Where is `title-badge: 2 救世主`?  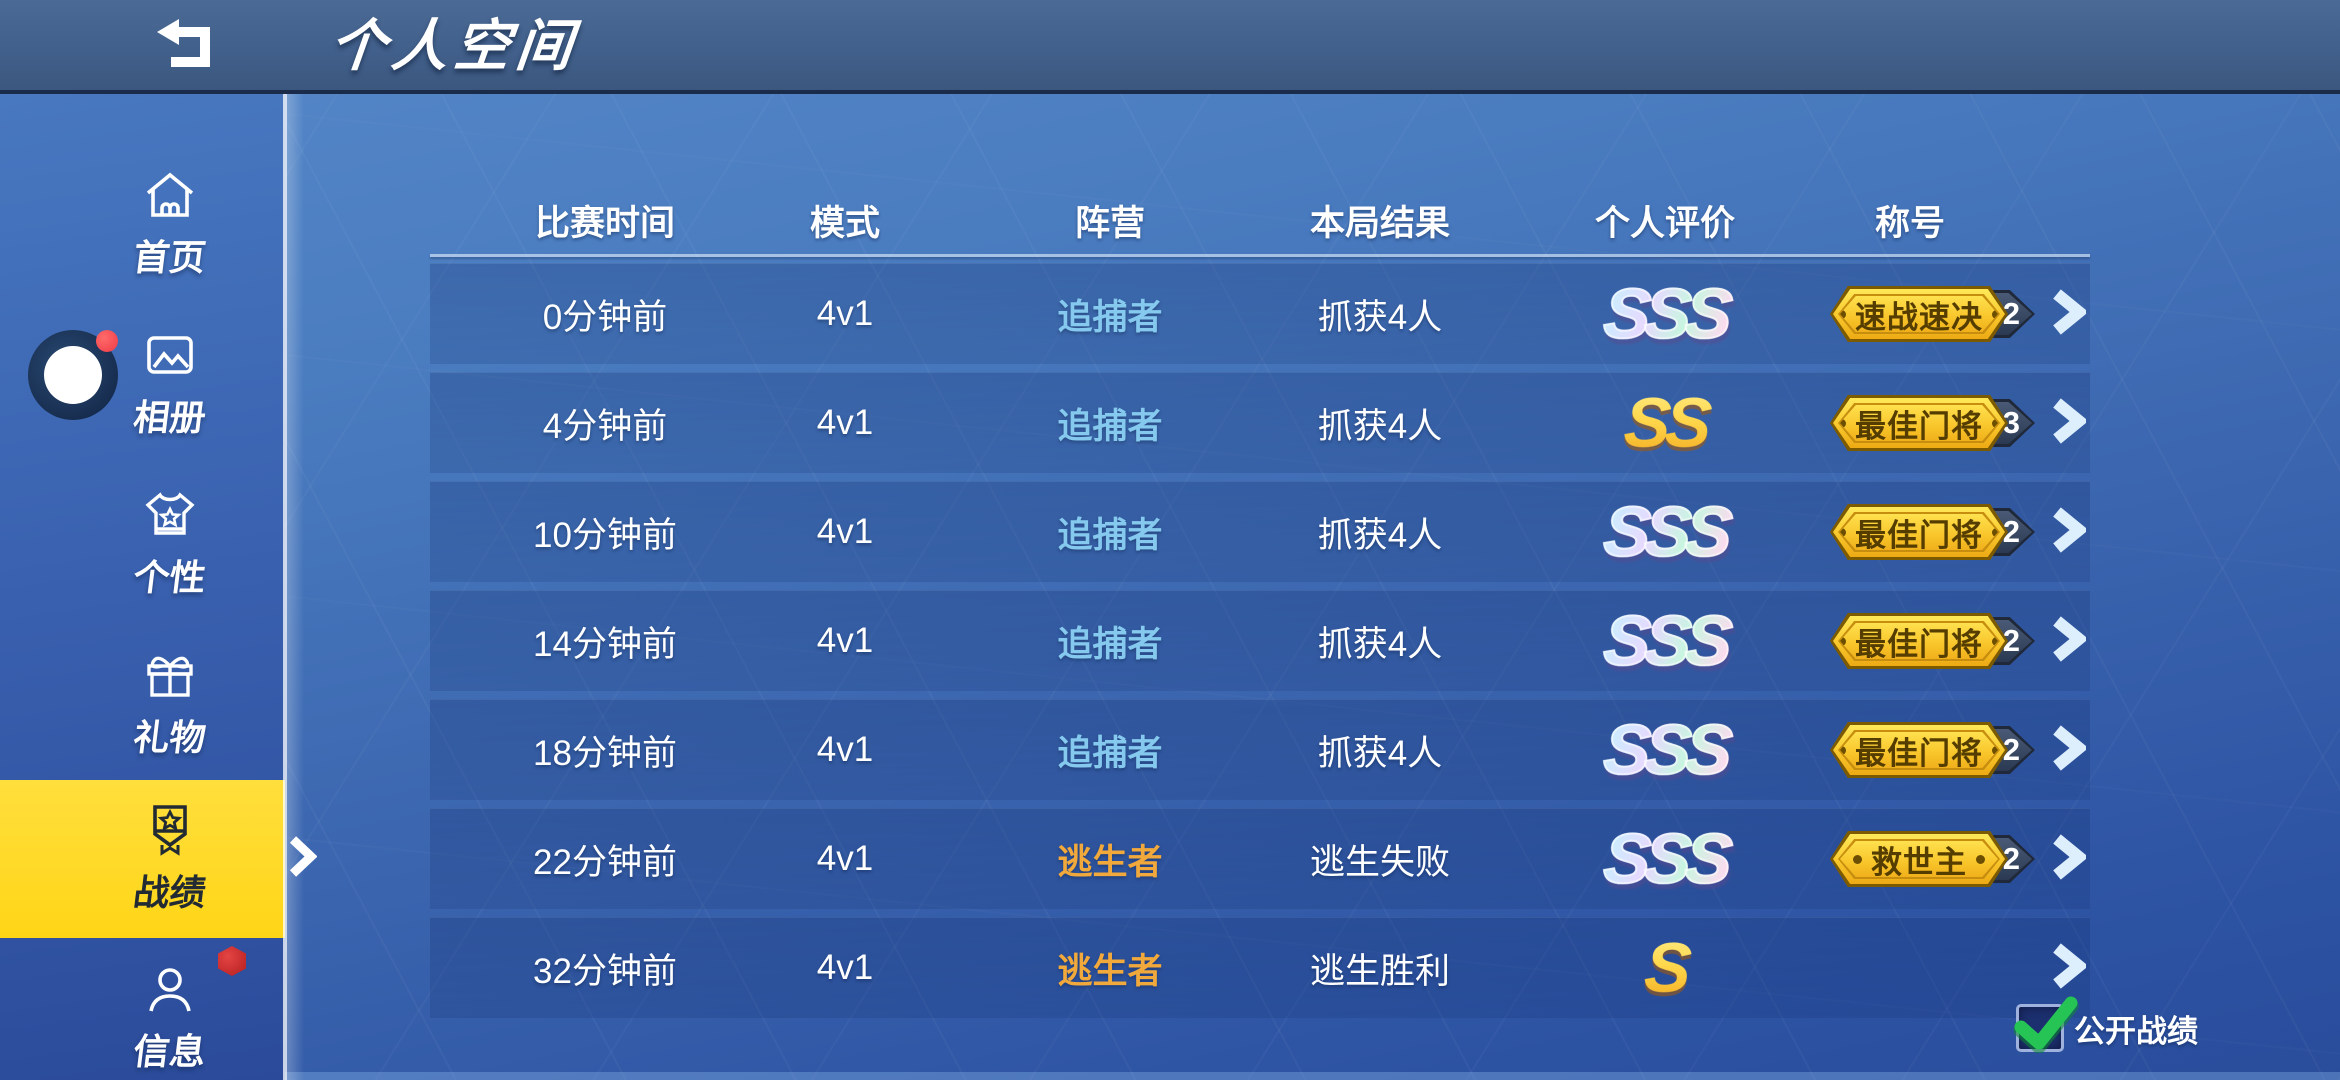
title-badge: 2 救世主 is located at coordinates (1940, 859).